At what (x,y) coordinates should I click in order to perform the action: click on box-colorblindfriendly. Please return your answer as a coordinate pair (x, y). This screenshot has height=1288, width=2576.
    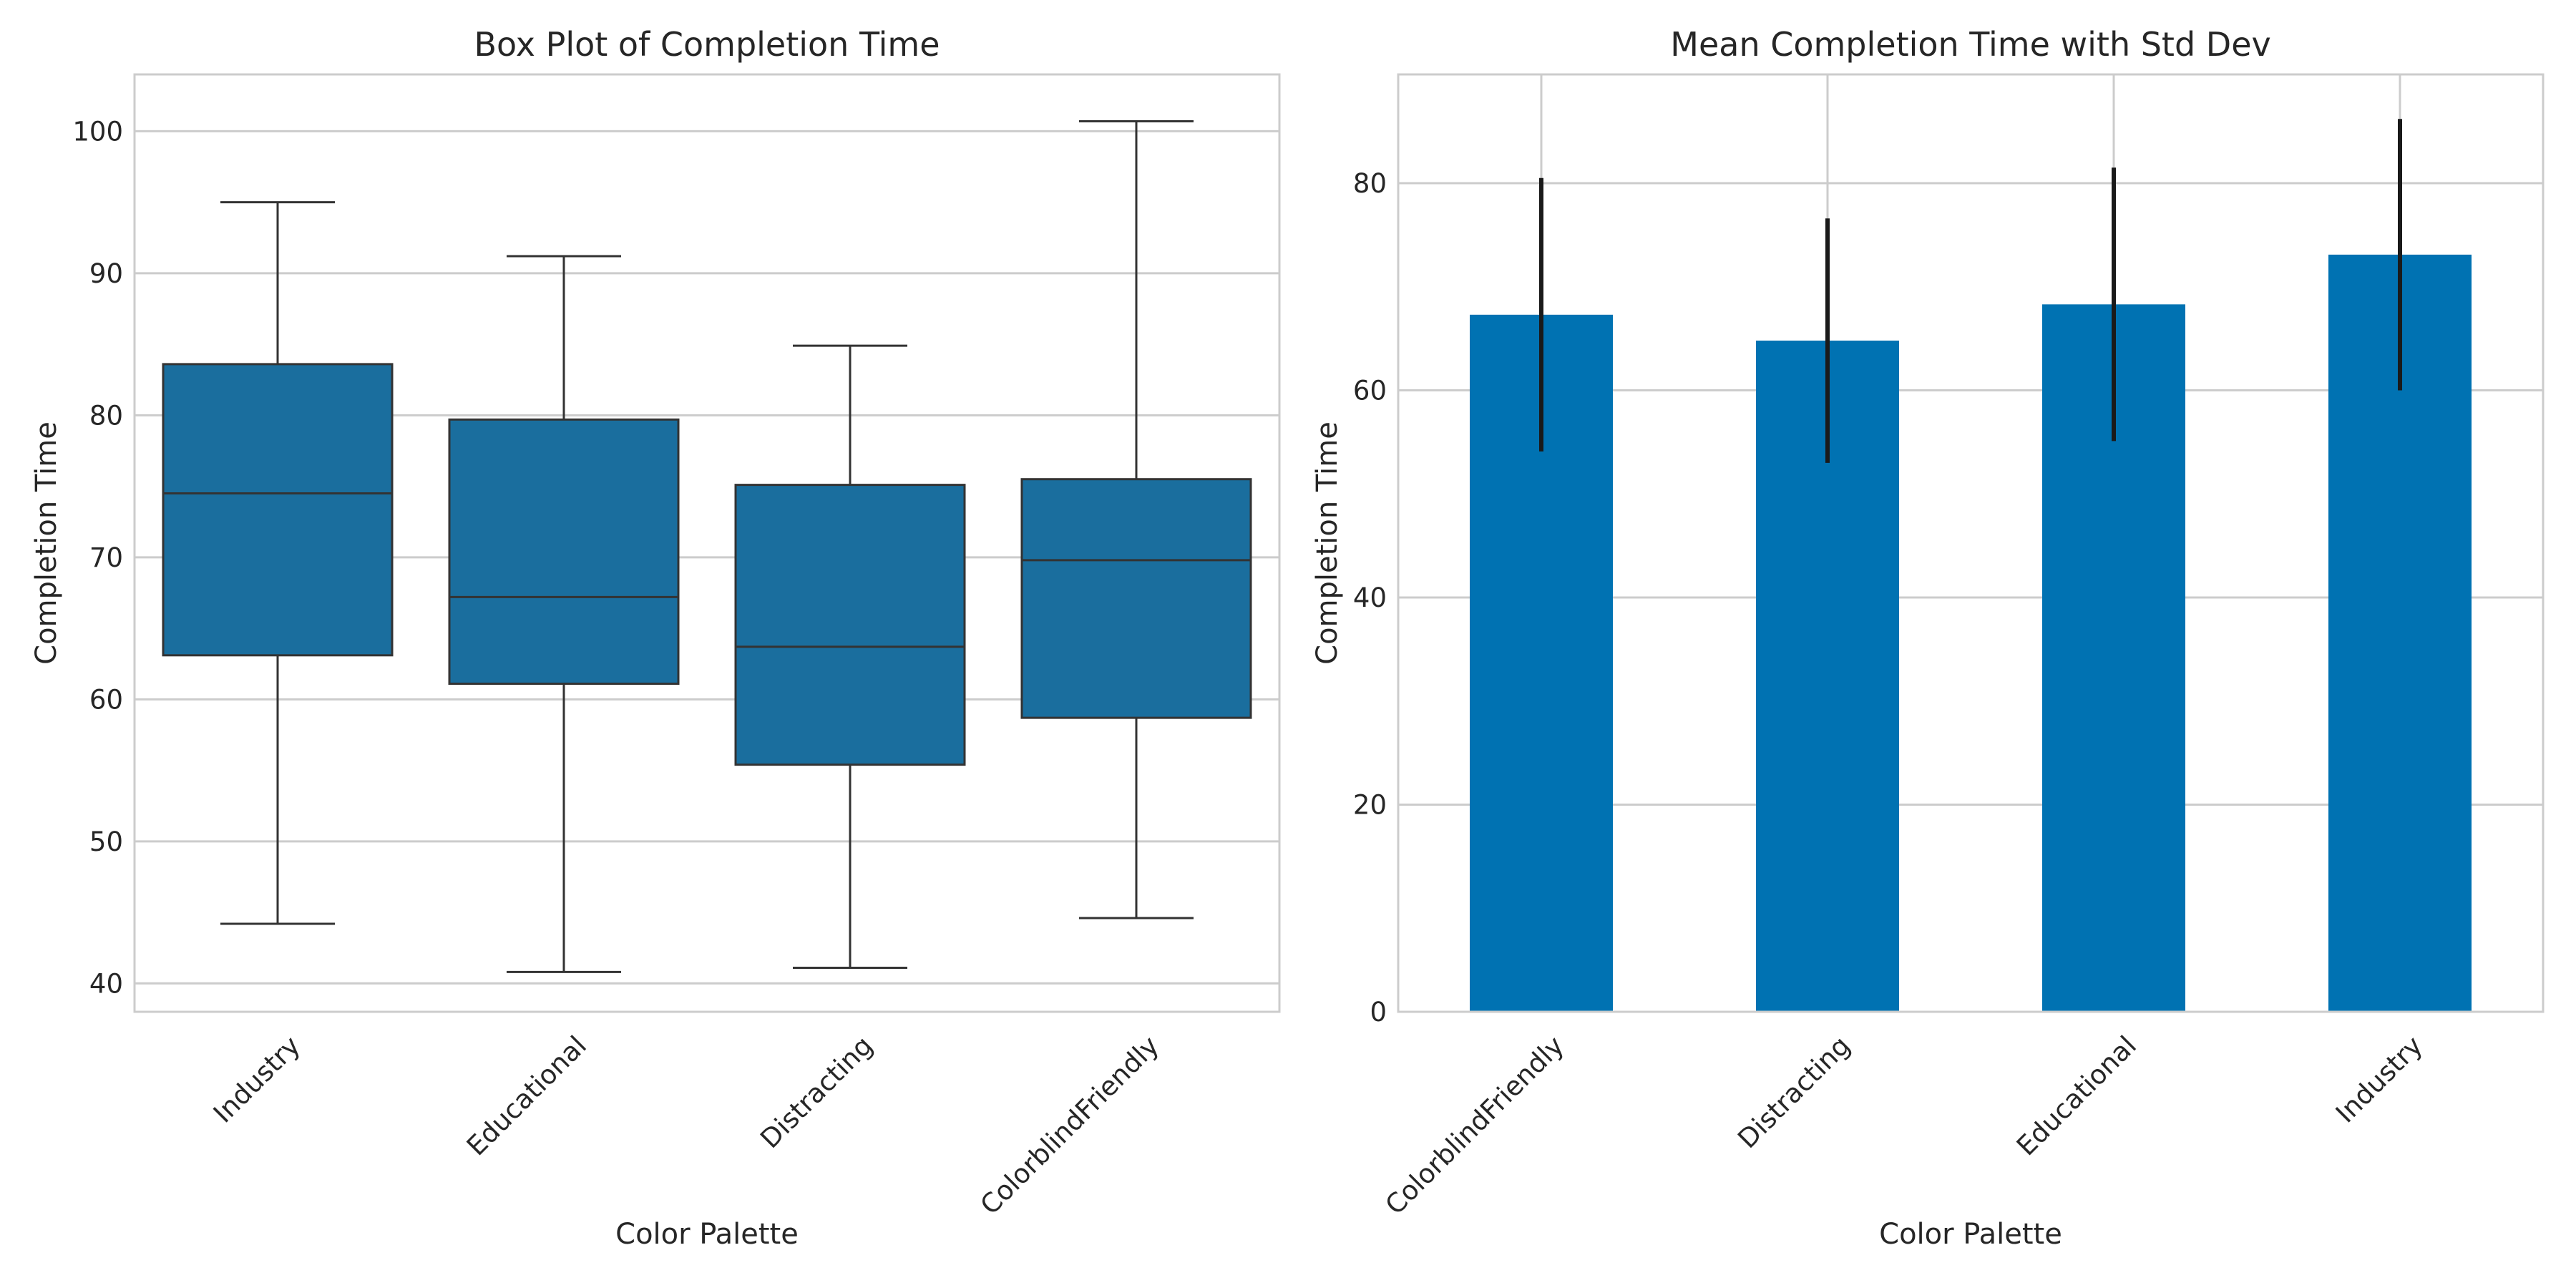
    Looking at the image, I should click on (1136, 519).